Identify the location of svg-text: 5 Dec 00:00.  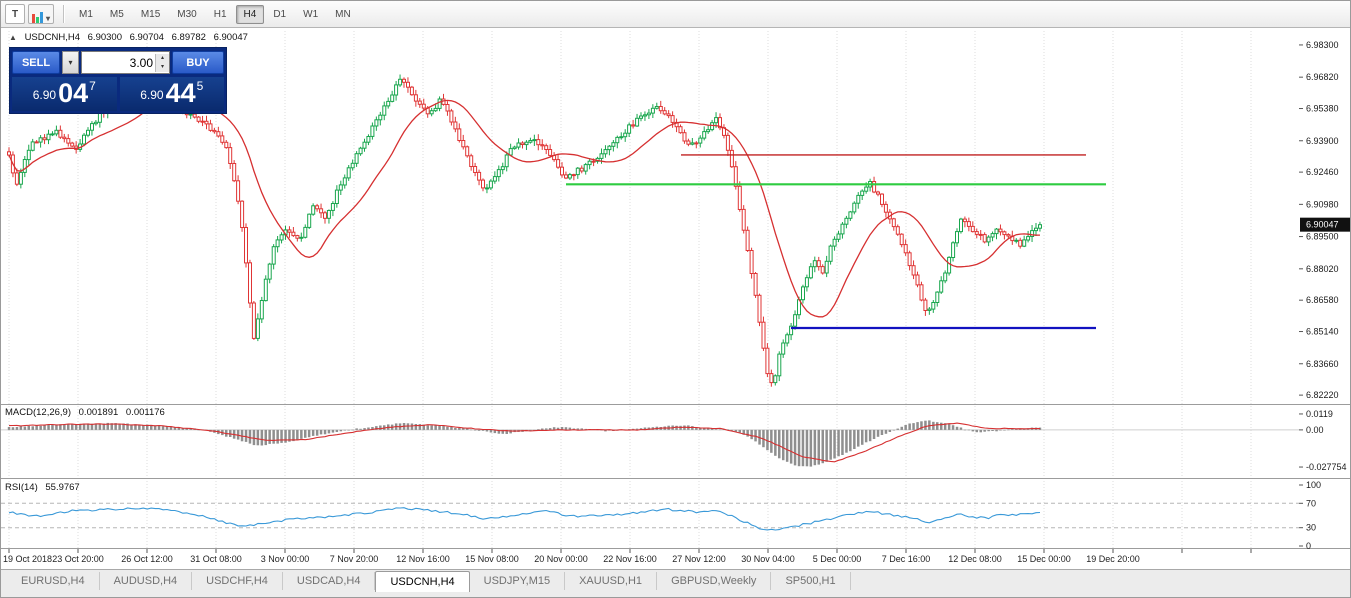
(837, 559).